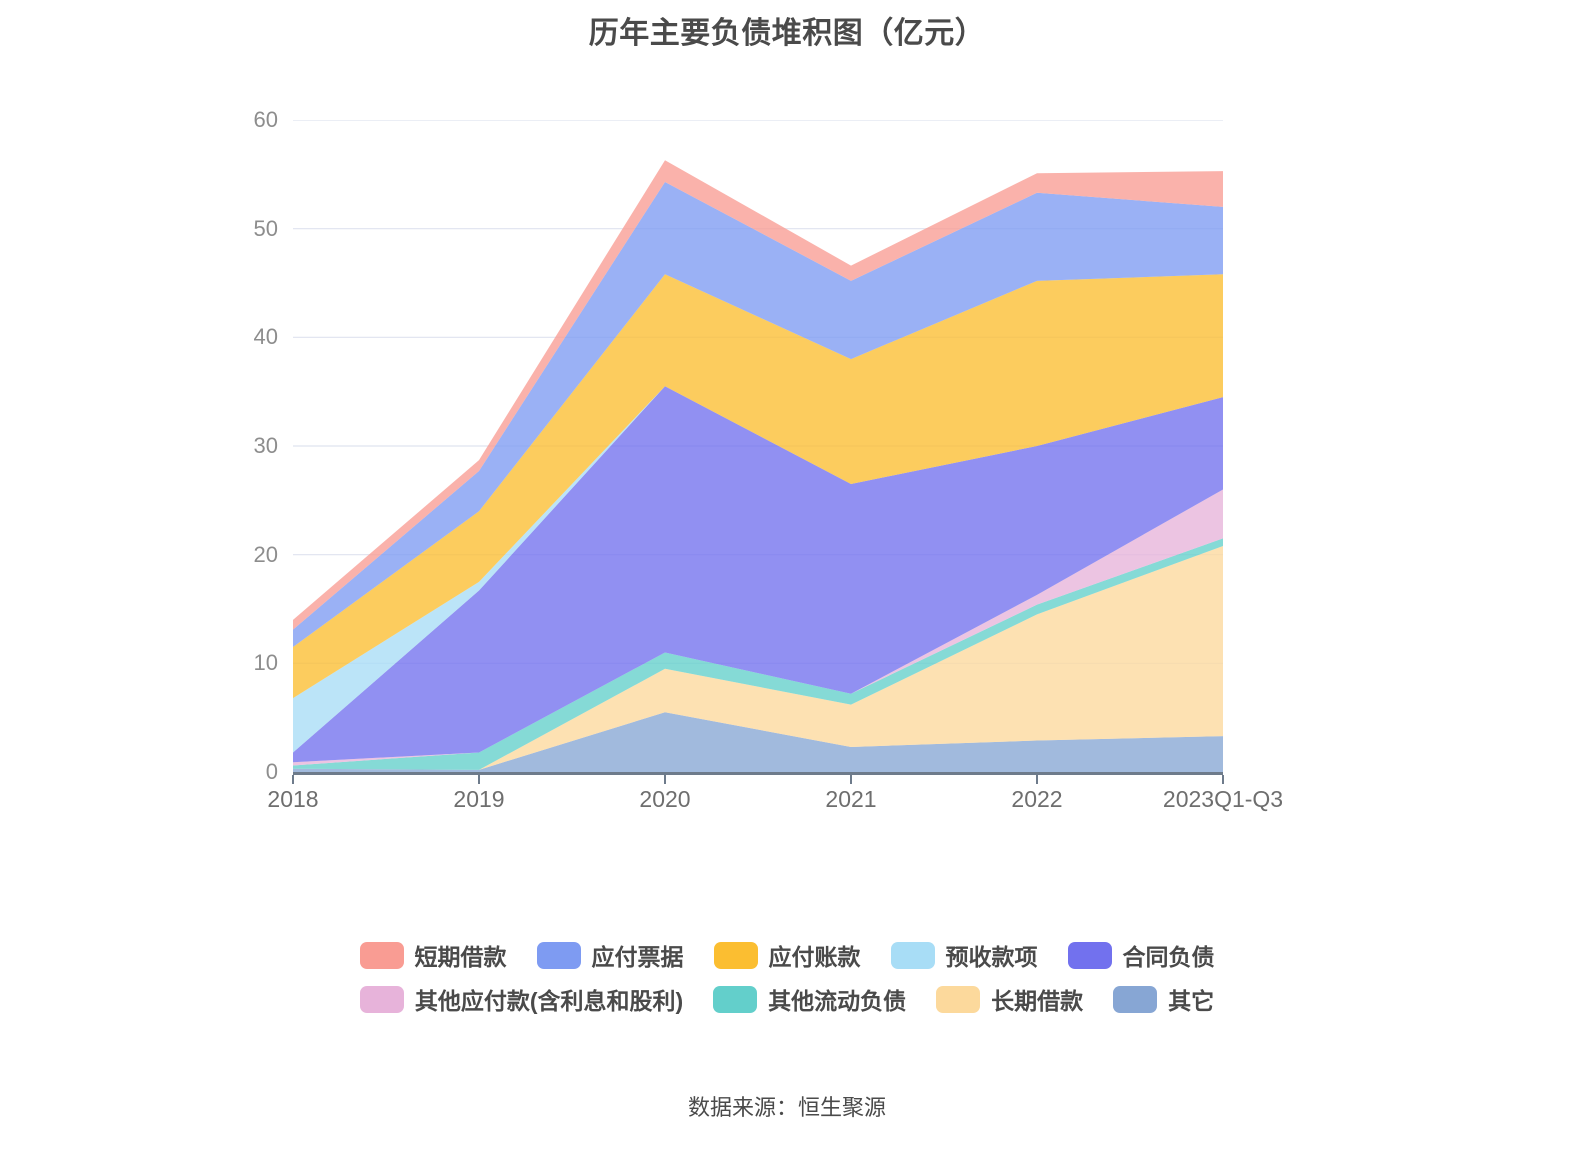  I want to click on legend-item: 合同负债, so click(1141, 955).